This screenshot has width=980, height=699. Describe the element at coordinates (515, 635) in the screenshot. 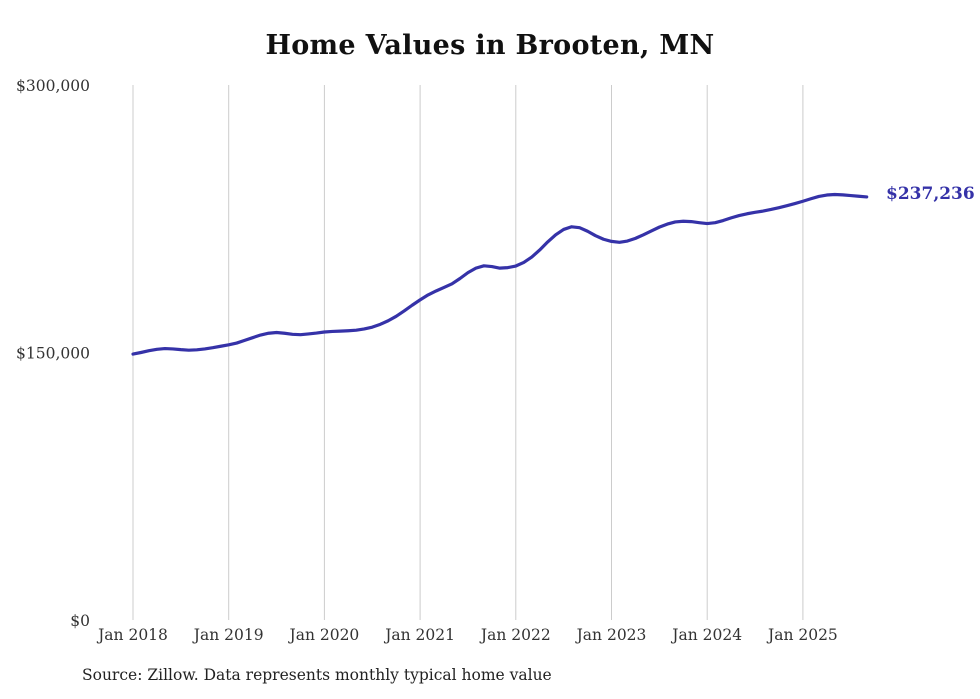

I see `x-axis-tick-label: Jan 2022` at that location.